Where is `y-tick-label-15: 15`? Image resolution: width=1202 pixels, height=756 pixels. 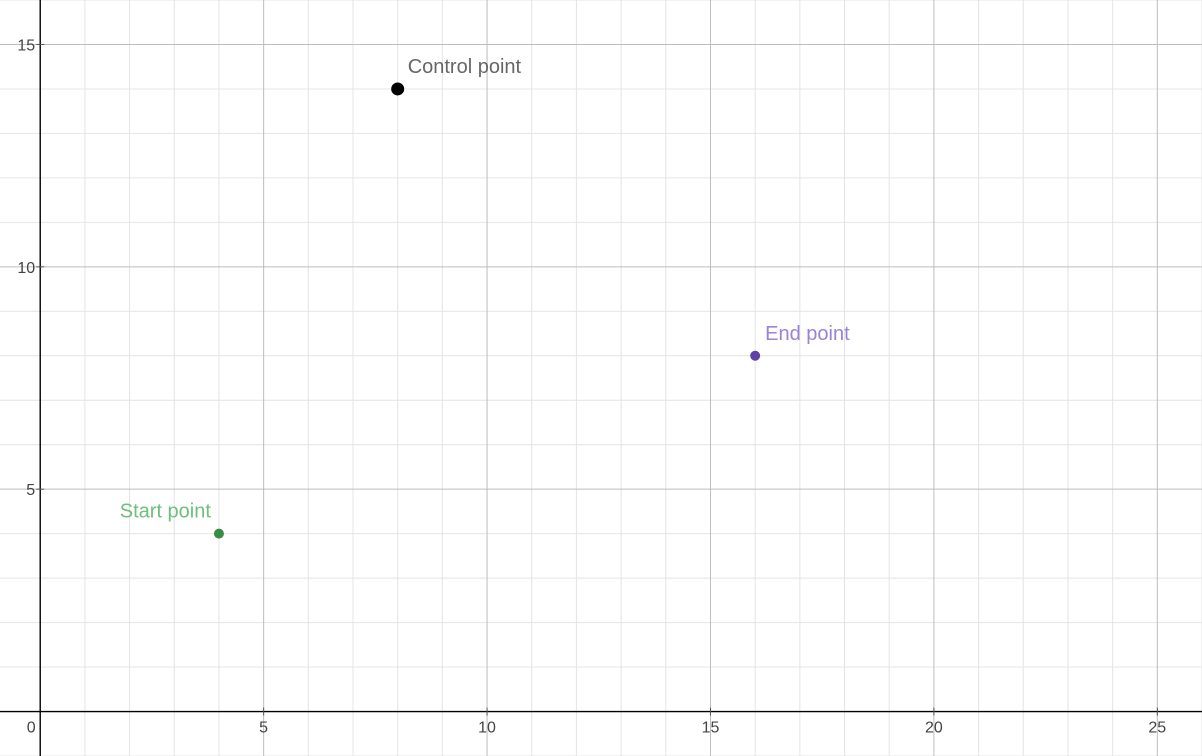 y-tick-label-15: 15 is located at coordinates (26, 45).